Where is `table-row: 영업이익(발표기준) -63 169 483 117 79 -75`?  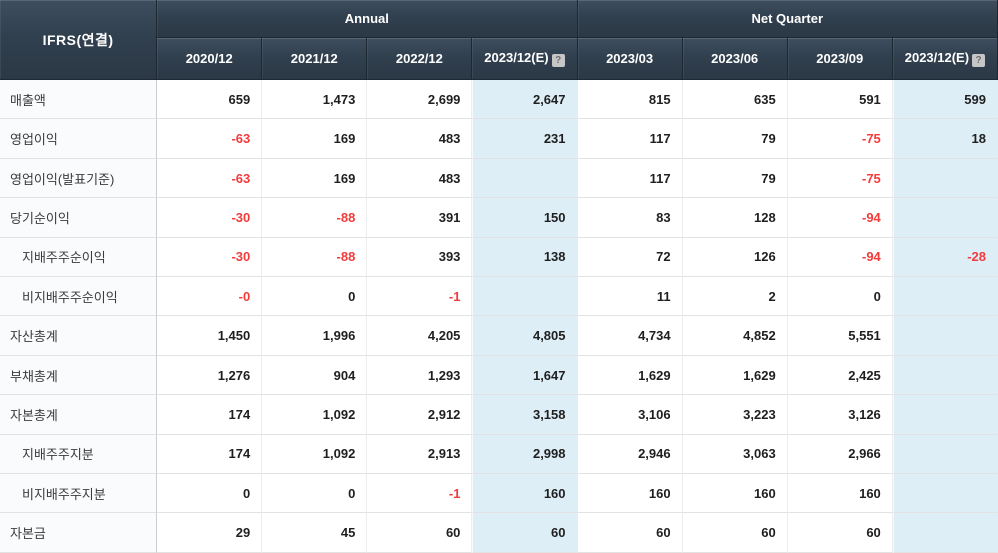 table-row: 영업이익(발표기준) -63 169 483 117 79 -75 is located at coordinates (499, 178).